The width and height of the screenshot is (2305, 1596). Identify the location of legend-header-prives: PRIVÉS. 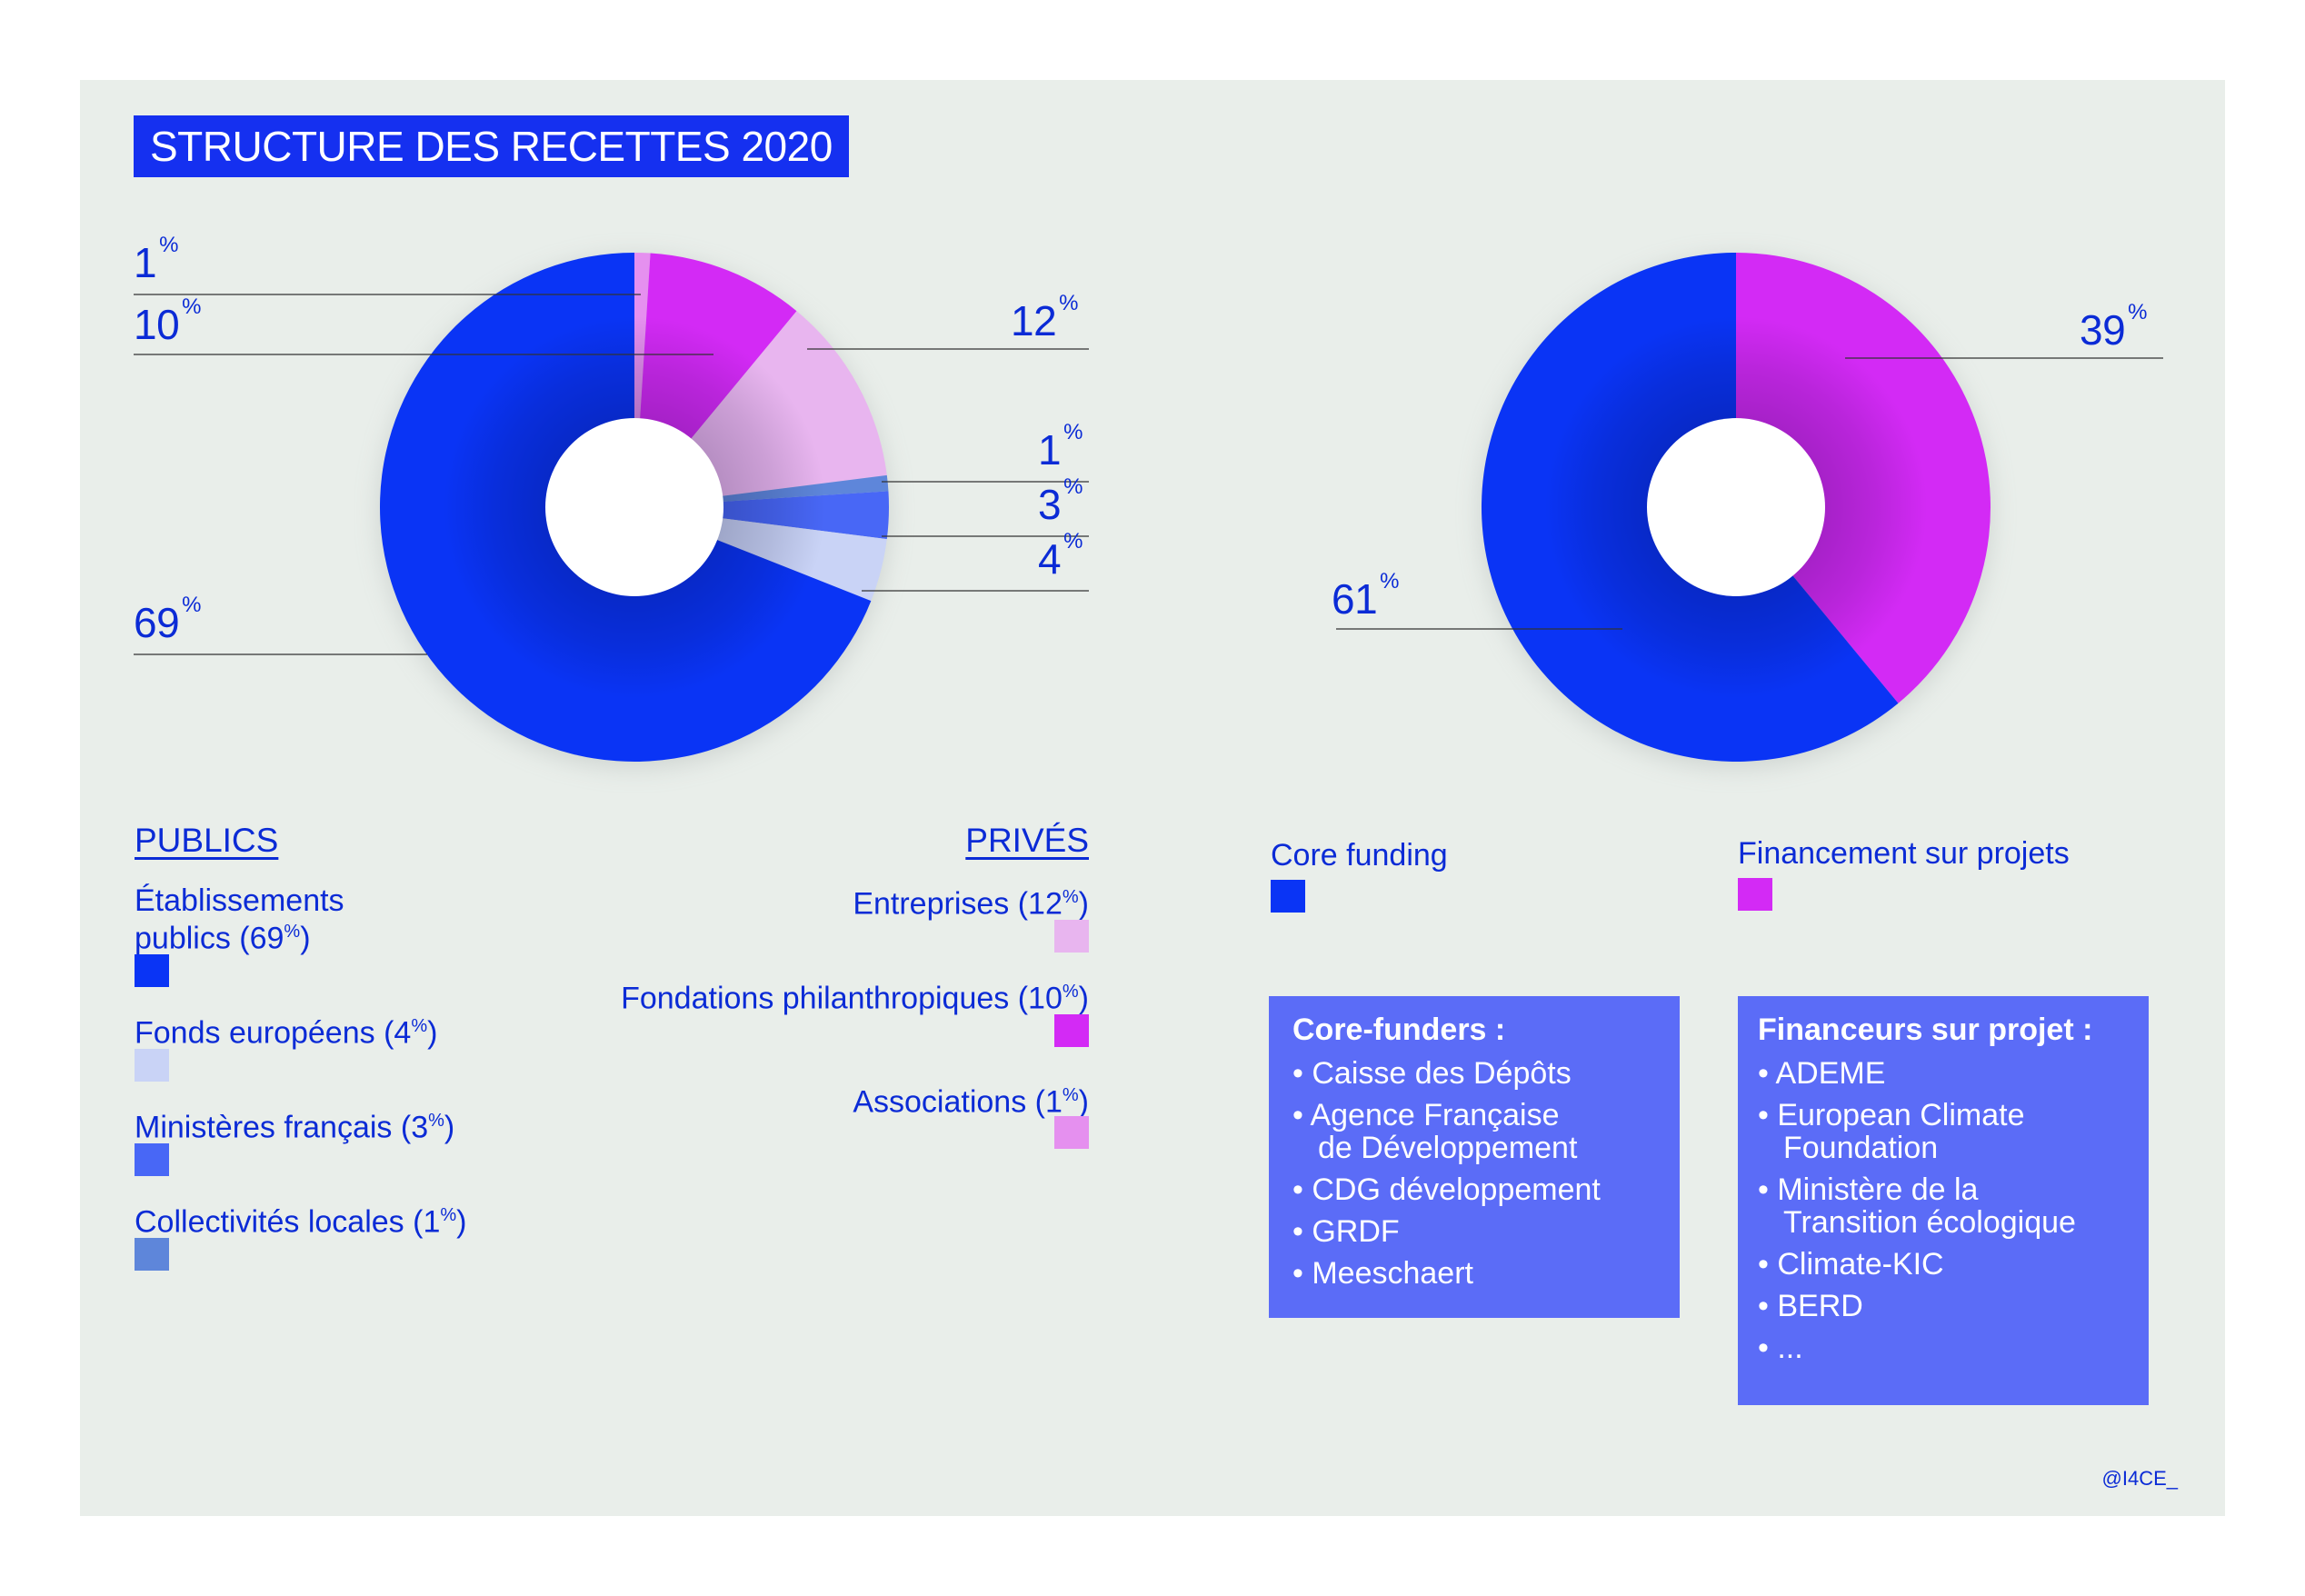
(1027, 840).